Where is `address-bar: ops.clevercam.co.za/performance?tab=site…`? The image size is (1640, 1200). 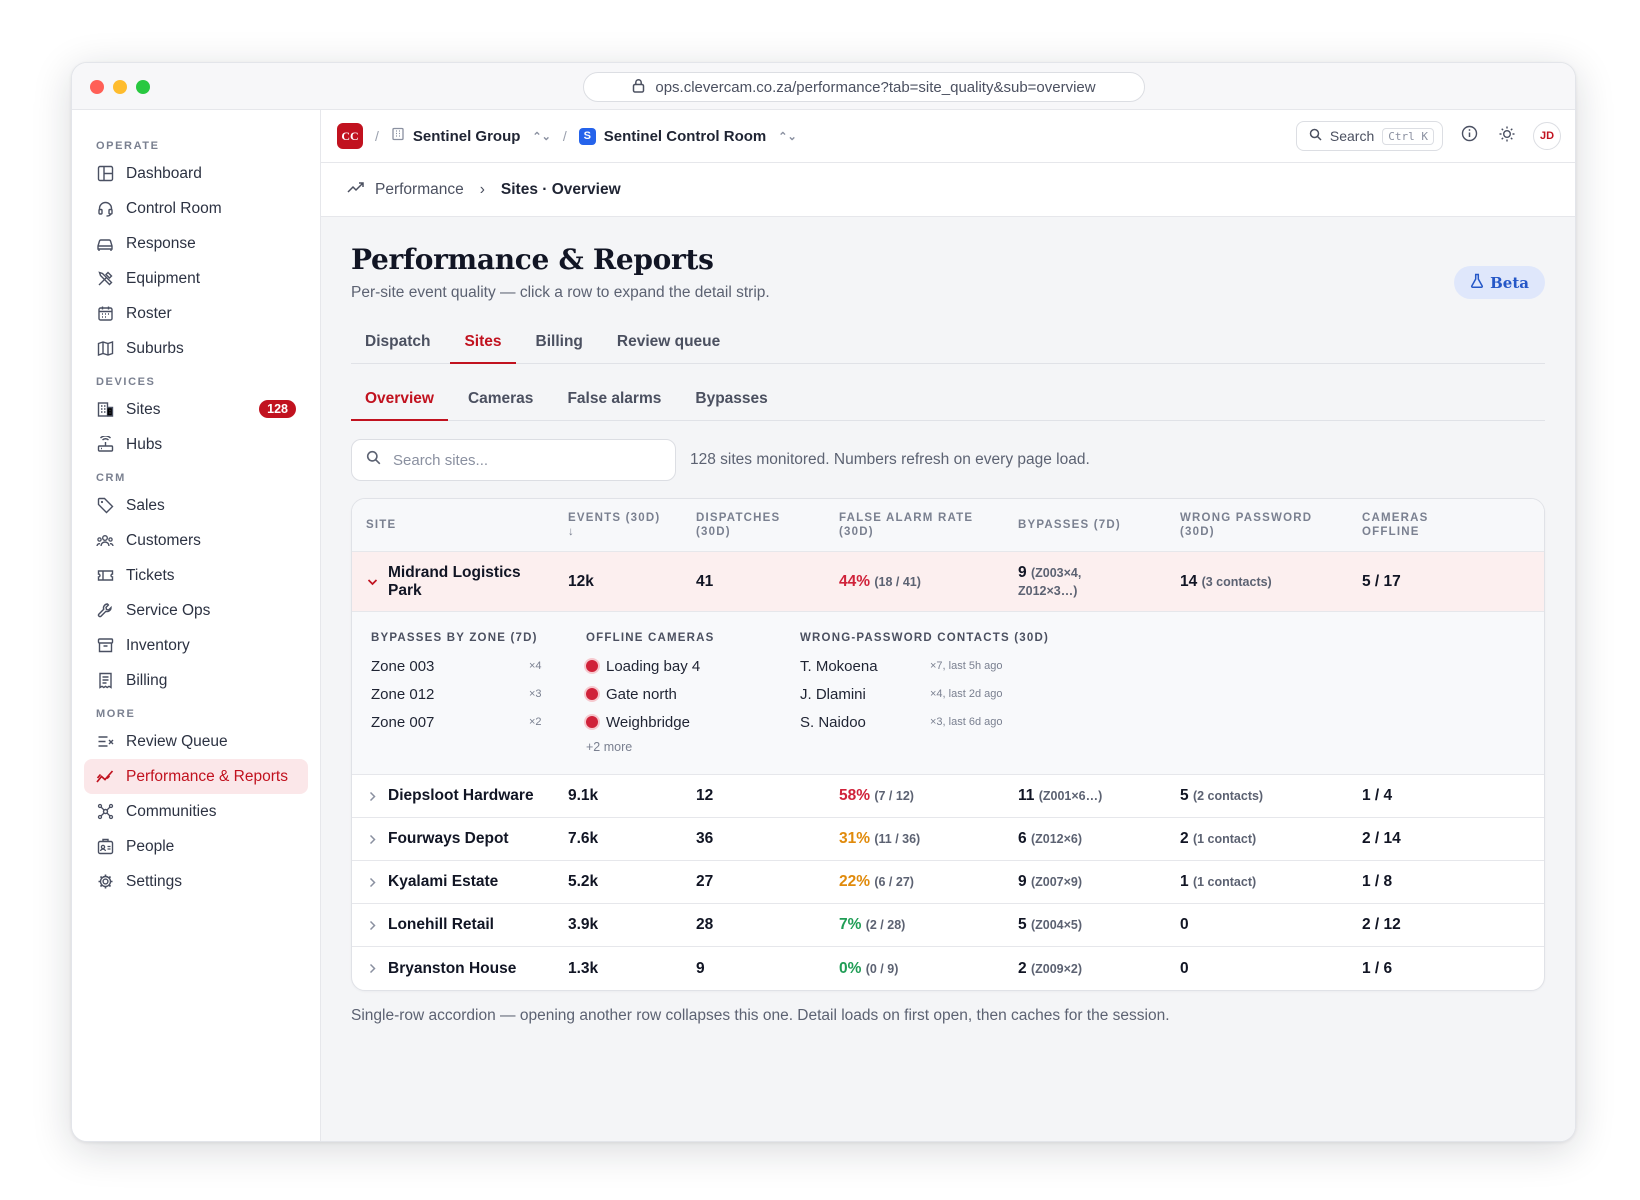 address-bar: ops.clevercam.co.za/performance?tab=site… is located at coordinates (864, 87).